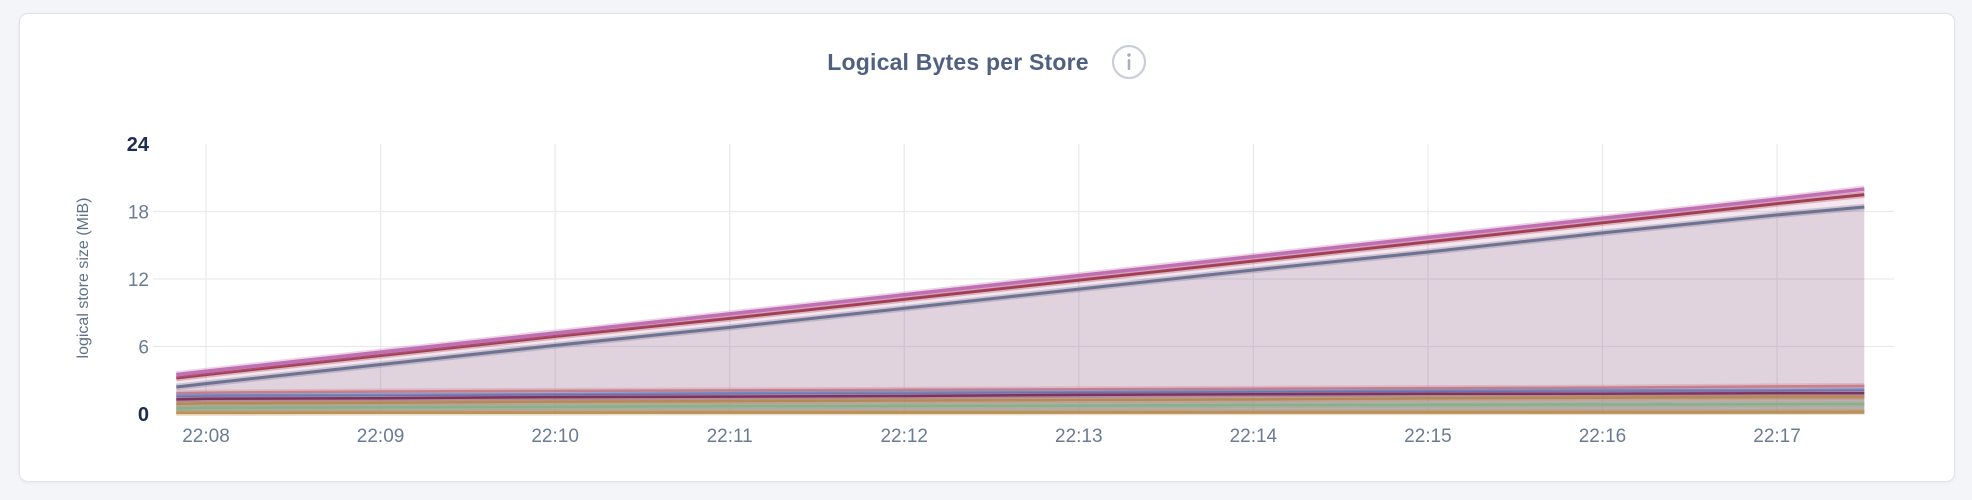 Image resolution: width=1972 pixels, height=500 pixels. I want to click on chart-header: Logical Bytes per Store, so click(987, 62).